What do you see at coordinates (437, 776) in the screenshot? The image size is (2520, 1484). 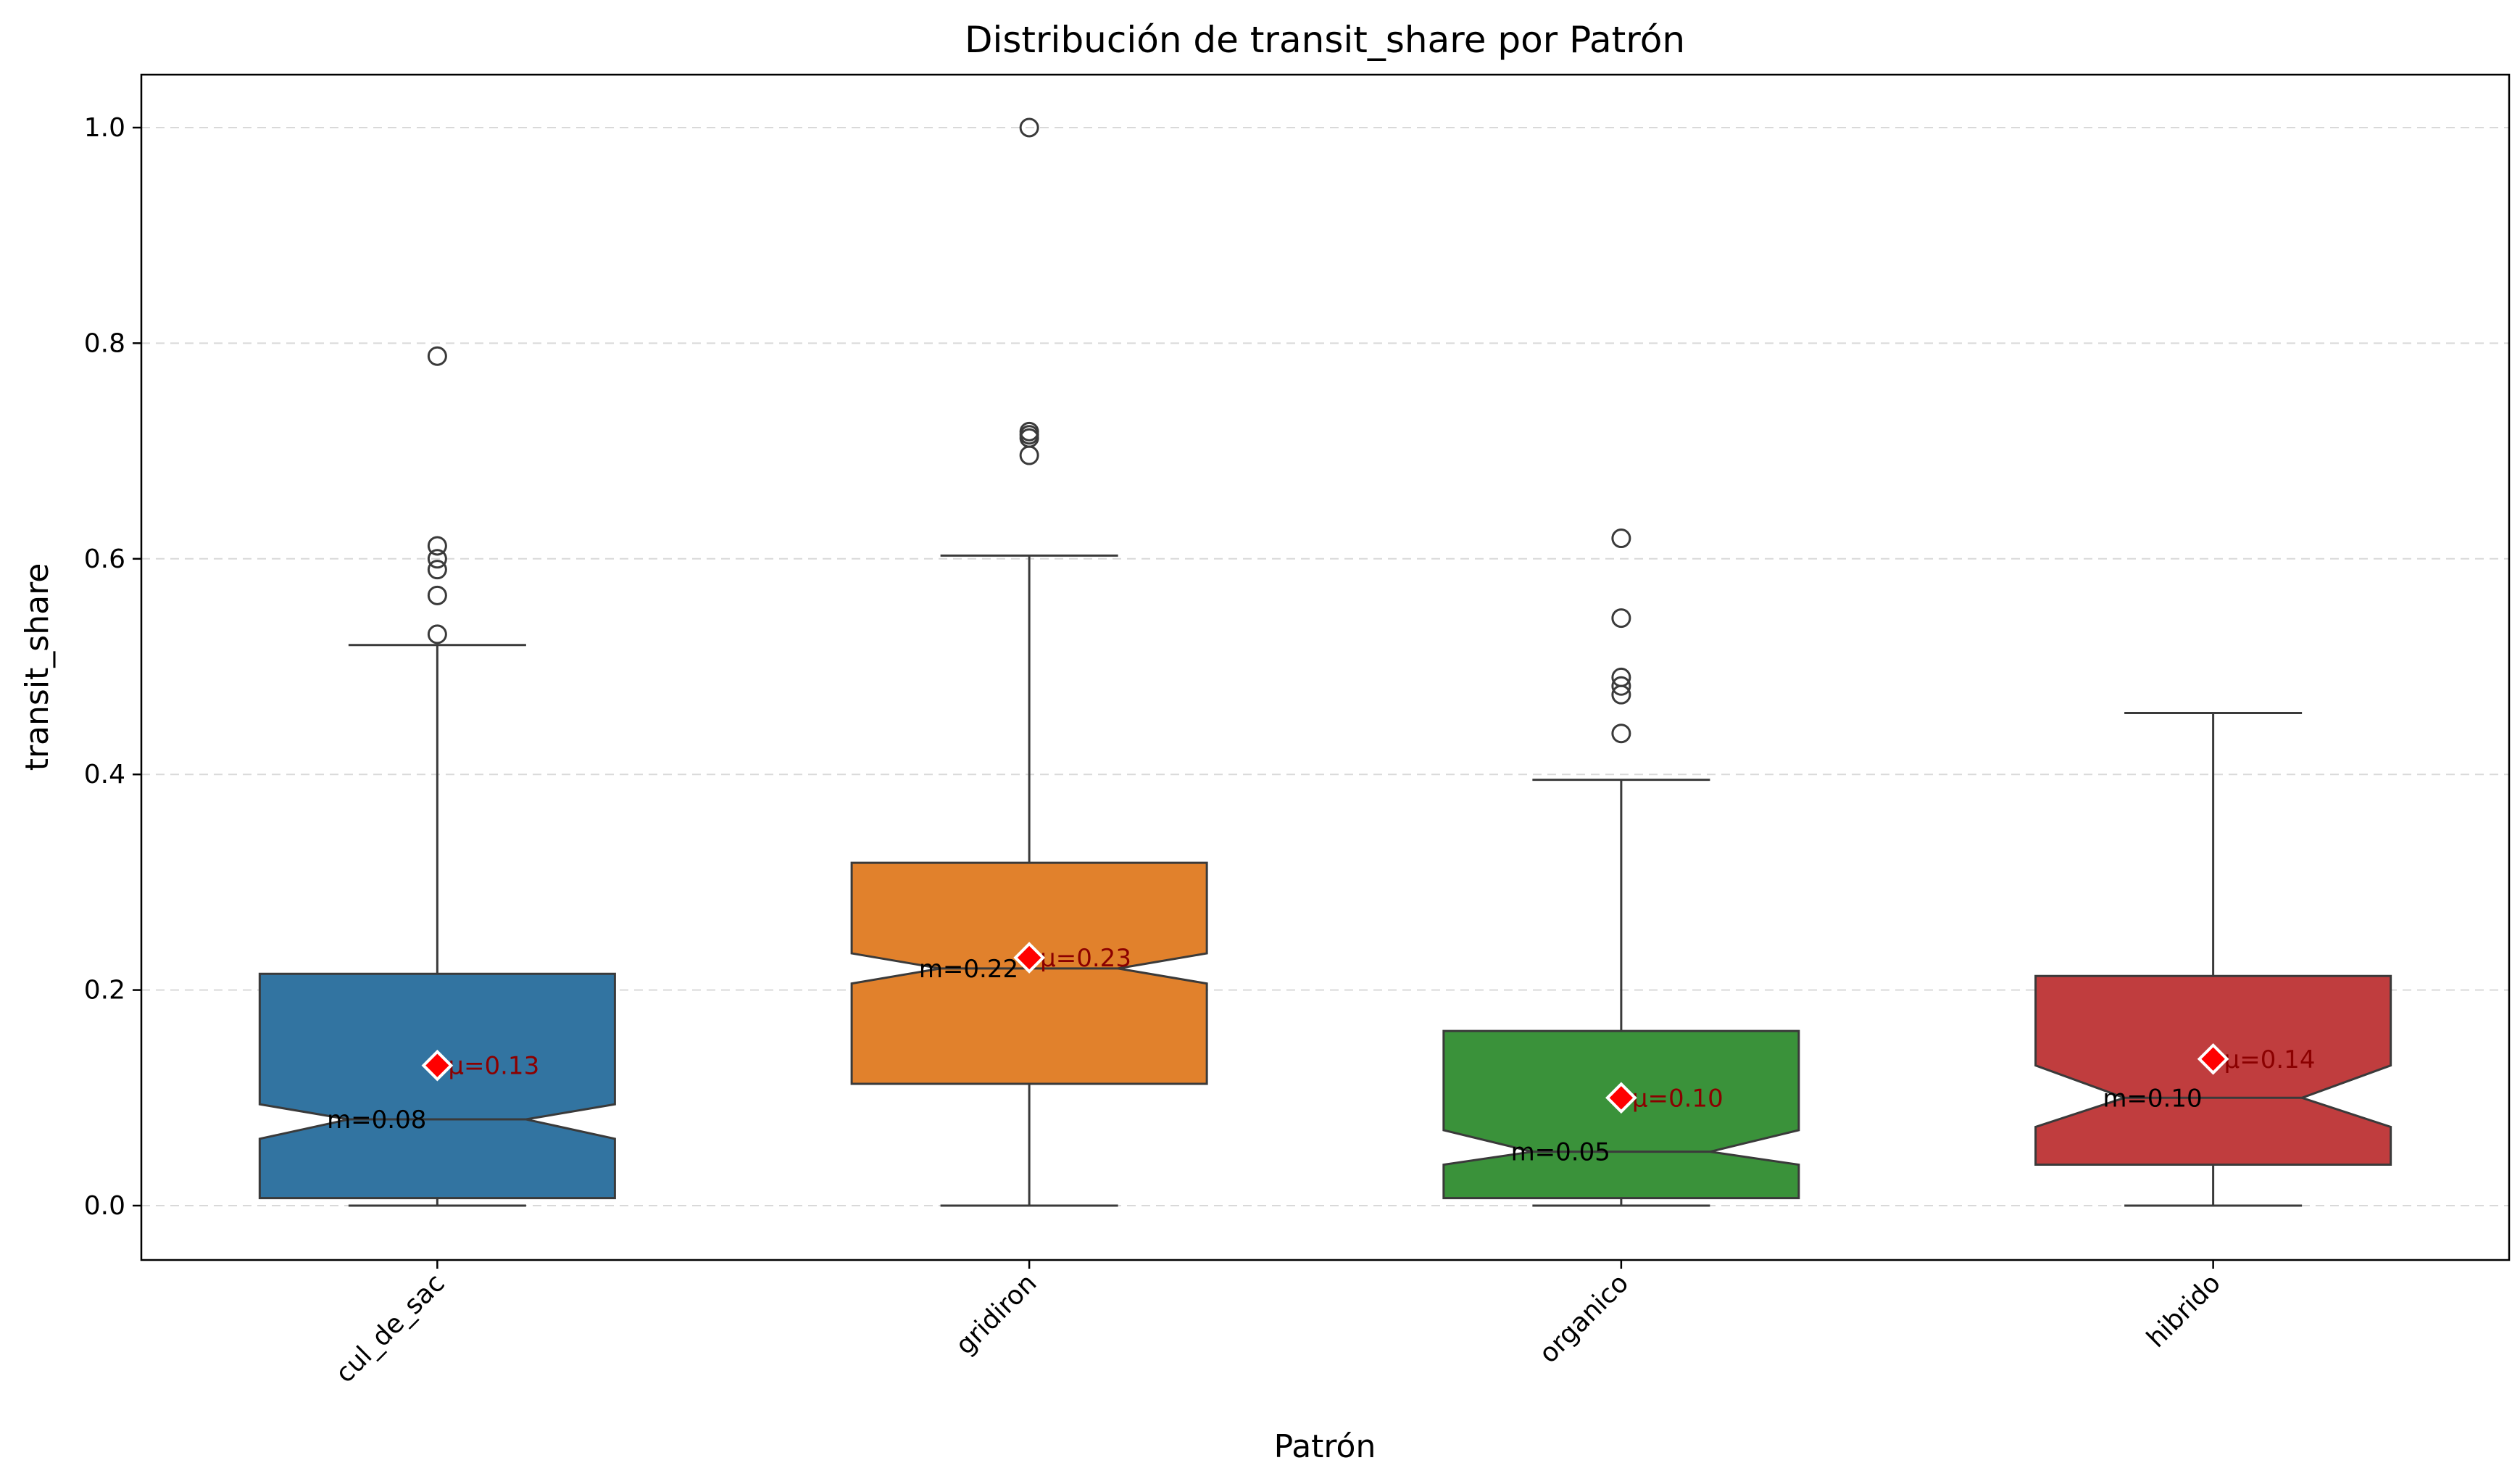 I see `box-group-cul_de_sac: m=0.08 μ=0.13` at bounding box center [437, 776].